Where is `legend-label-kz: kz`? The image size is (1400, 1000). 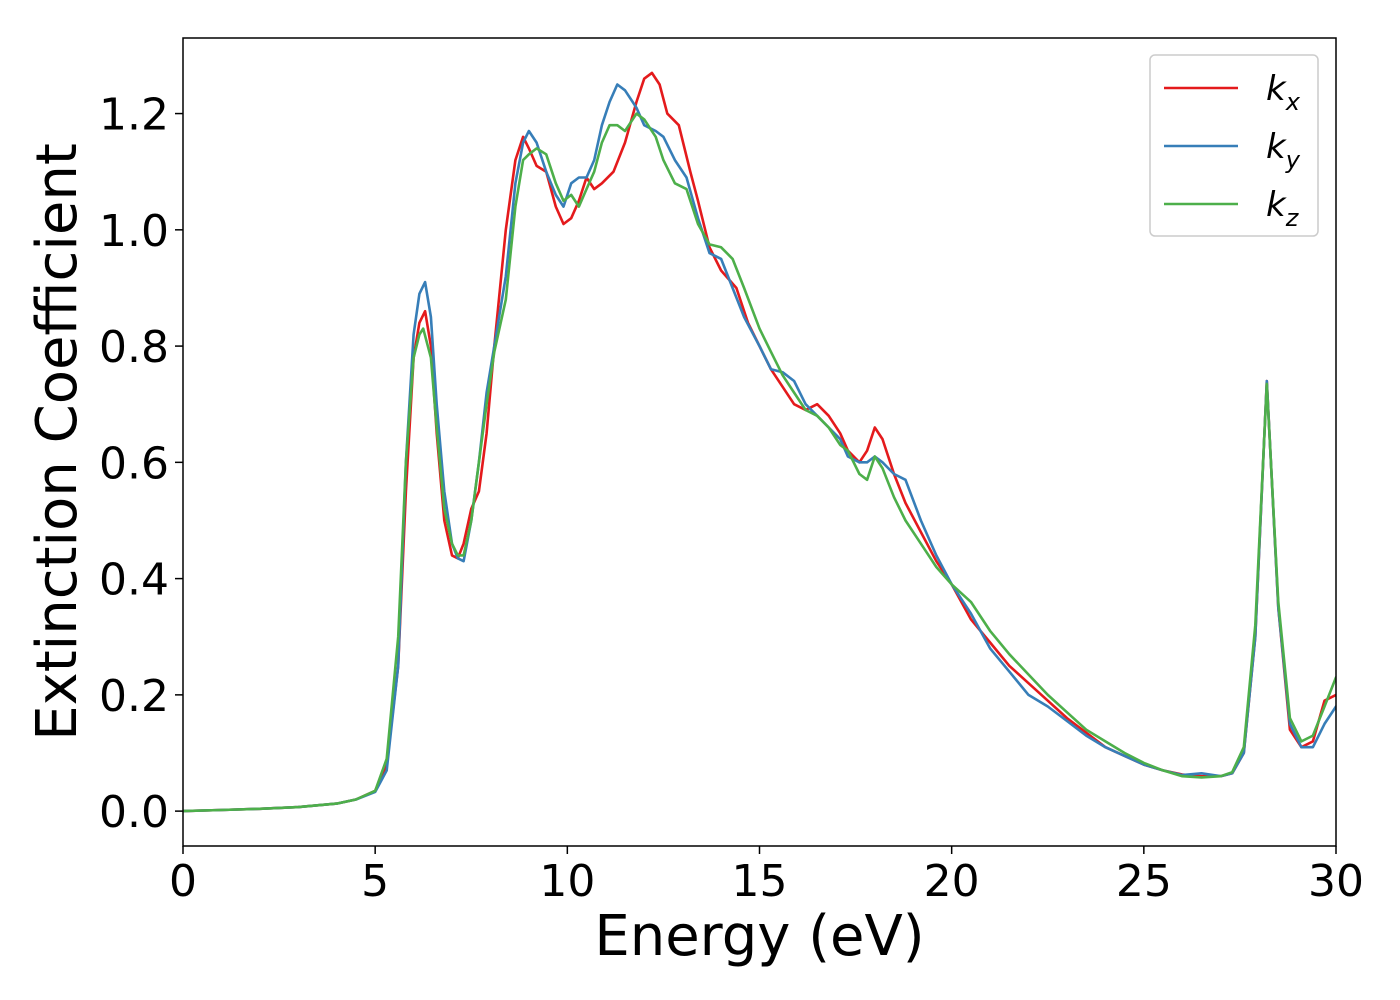
legend-label-kz: kz is located at coordinates (1283, 208).